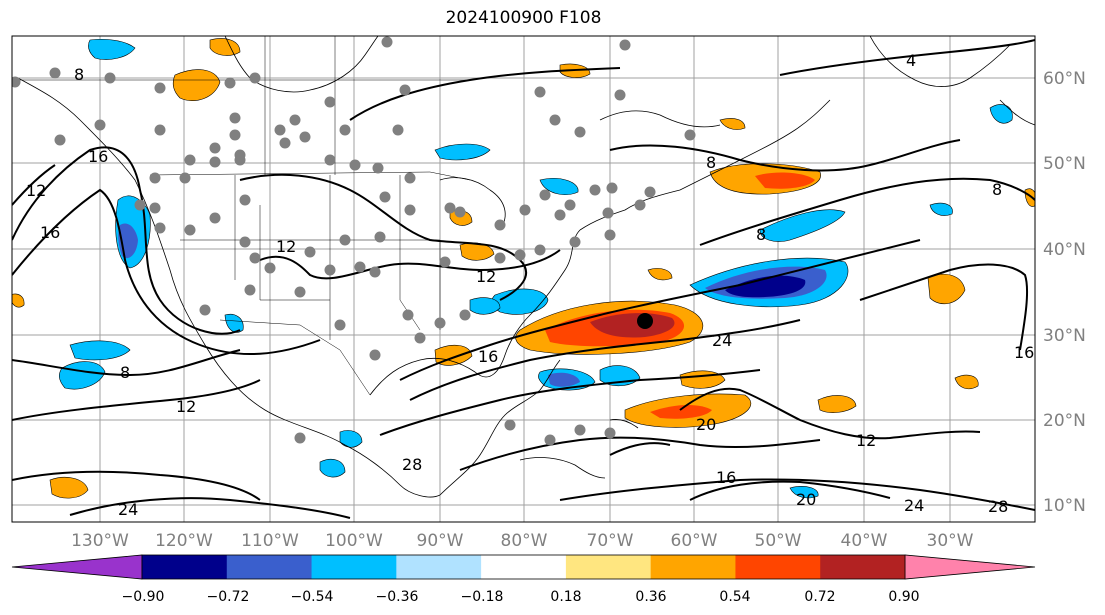 This screenshot has height=615, width=1105. What do you see at coordinates (397, 597) in the screenshot?
I see `colorbar-tick-label: −0.36` at bounding box center [397, 597].